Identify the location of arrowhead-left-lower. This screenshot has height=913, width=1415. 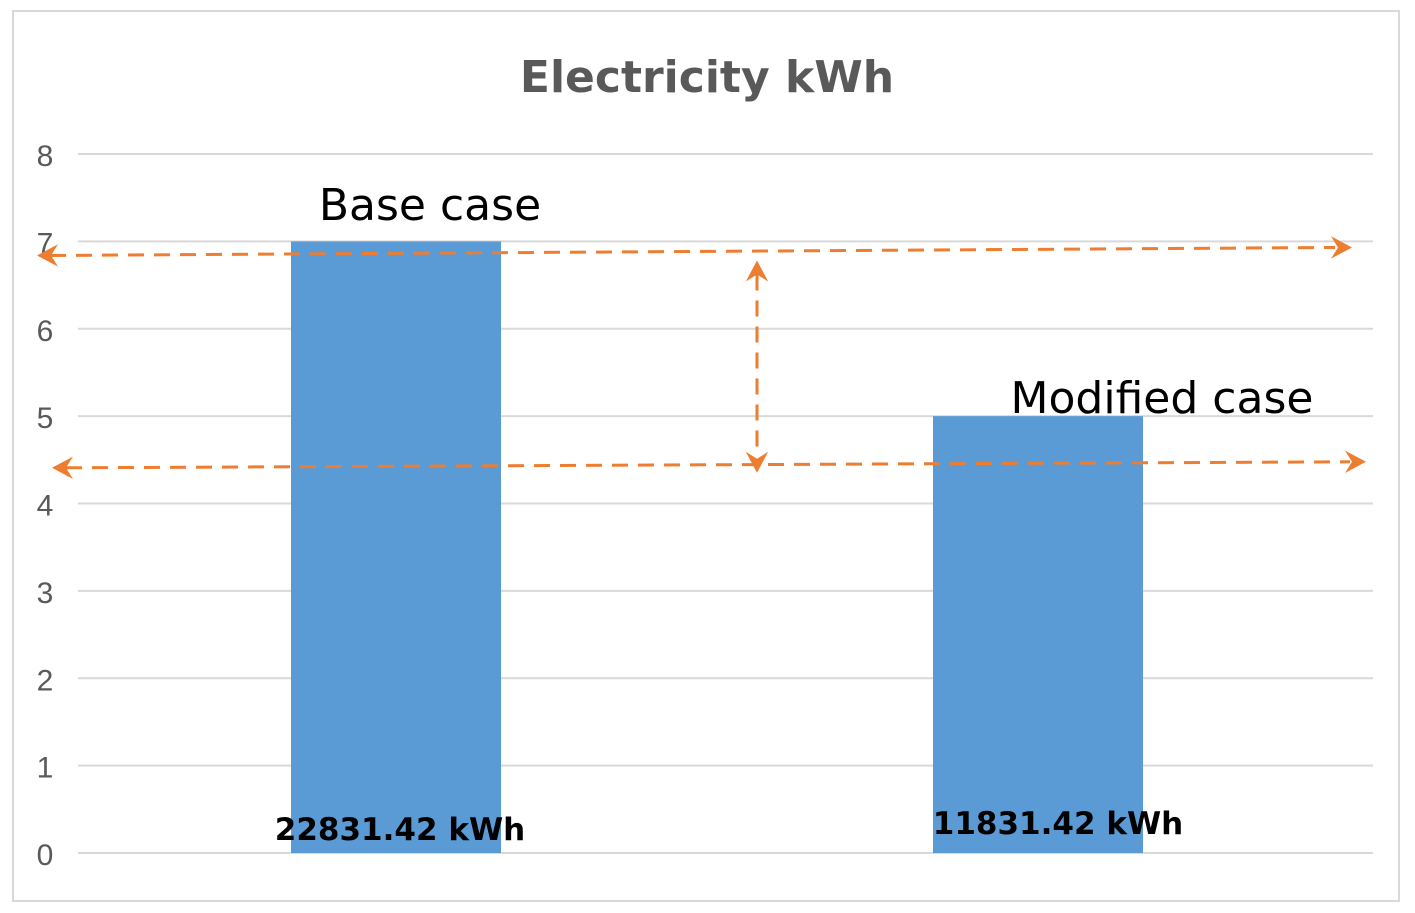
(62, 468).